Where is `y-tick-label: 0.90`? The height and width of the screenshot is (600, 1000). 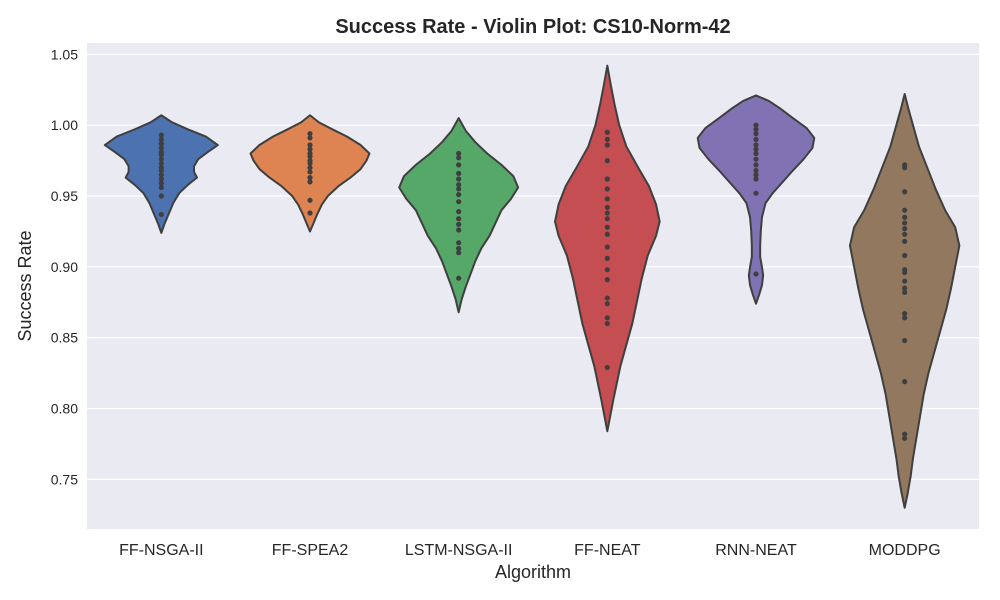 y-tick-label: 0.90 is located at coordinates (64, 267).